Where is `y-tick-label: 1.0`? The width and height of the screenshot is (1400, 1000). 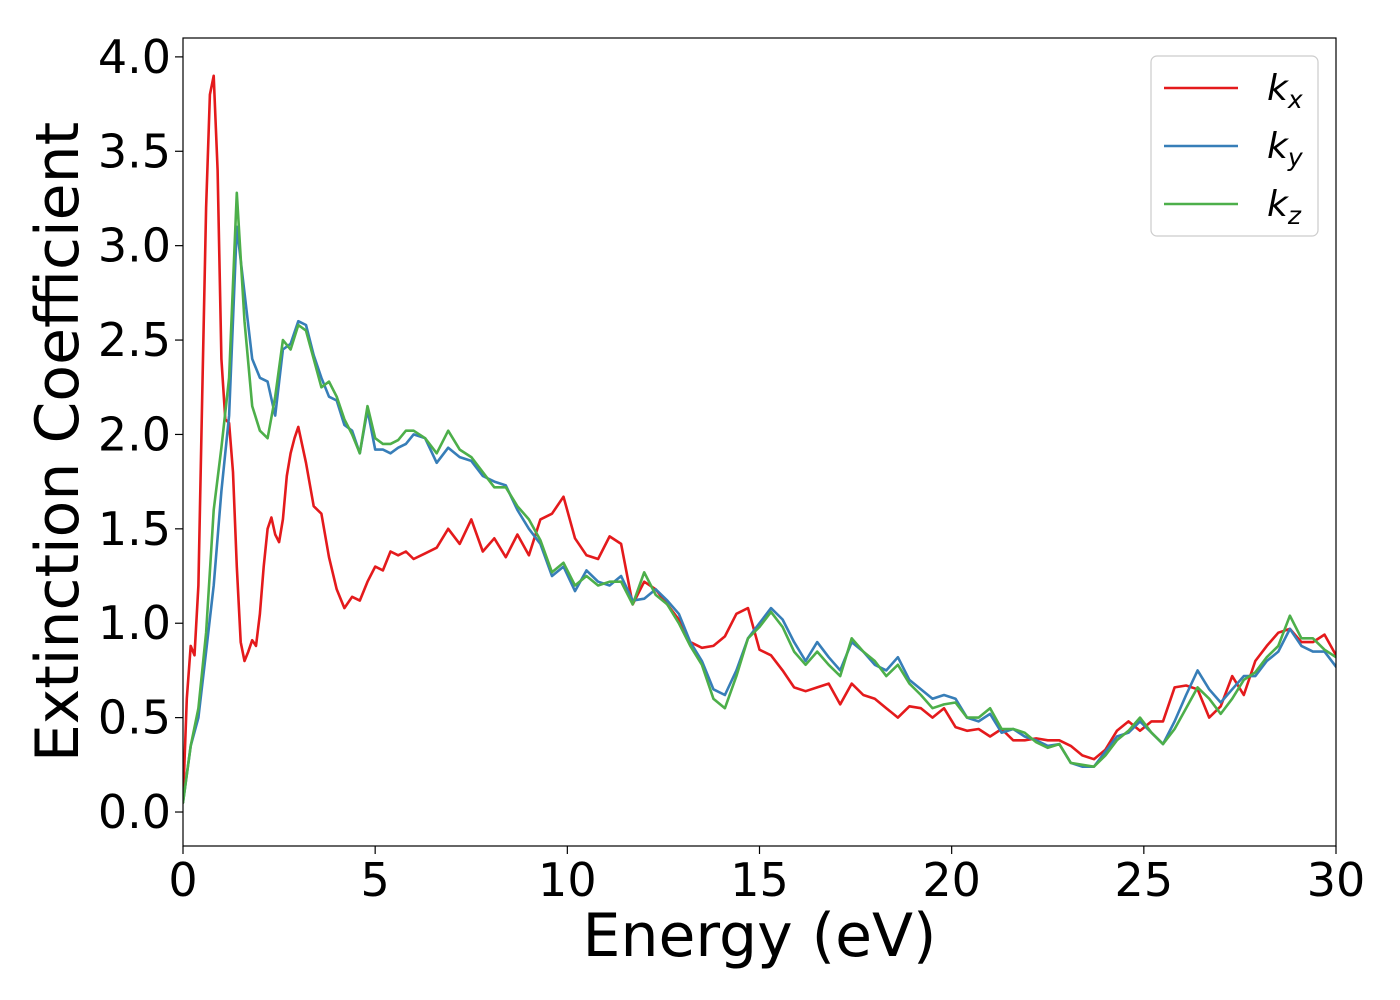
y-tick-label: 1.0 is located at coordinates (134, 623).